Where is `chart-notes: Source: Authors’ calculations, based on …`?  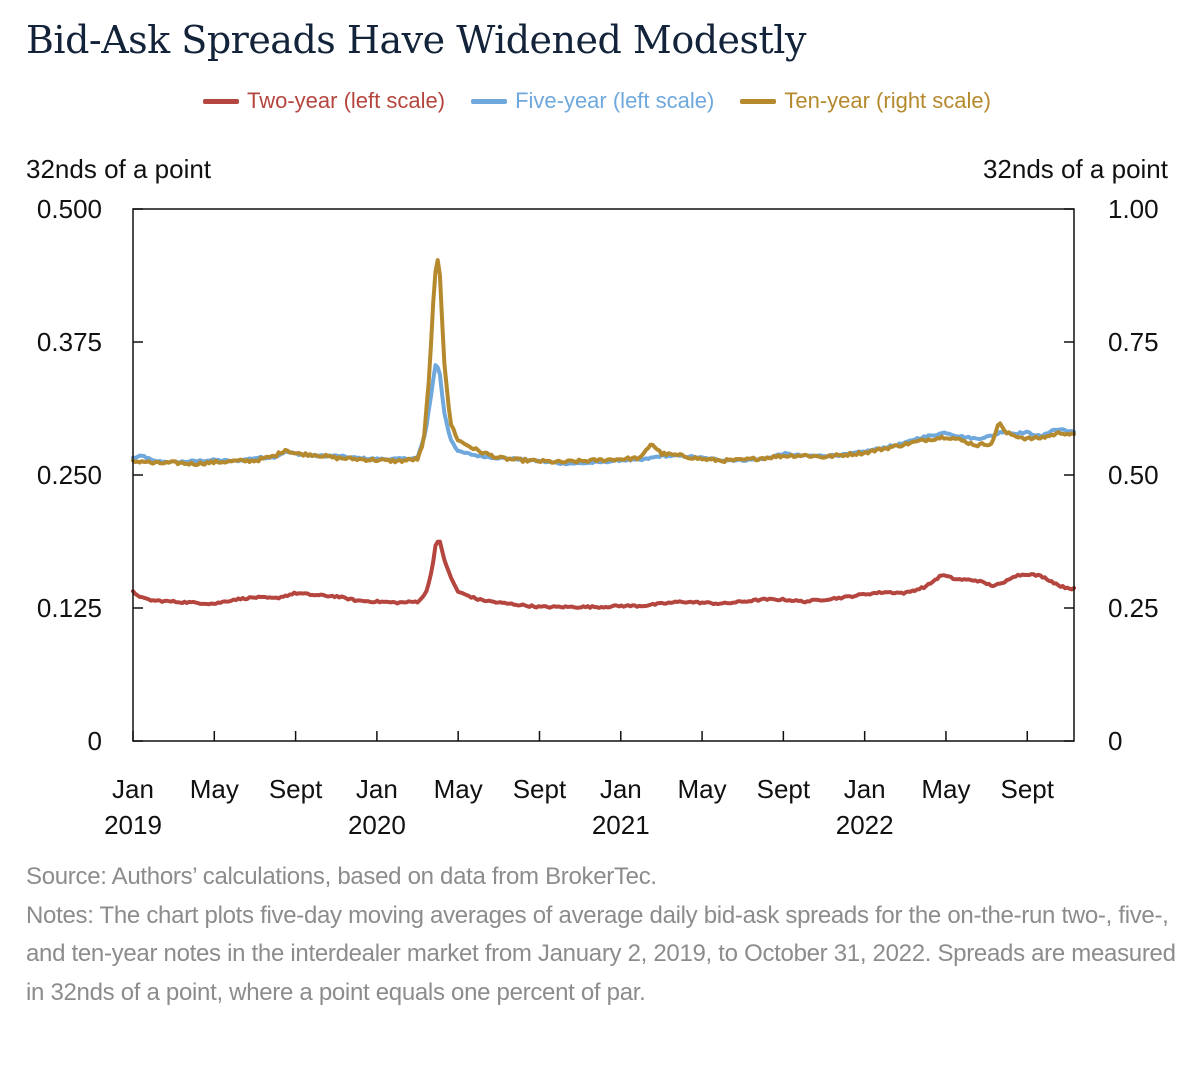
chart-notes: Source: Authors’ calculations, based on … is located at coordinates (601, 935).